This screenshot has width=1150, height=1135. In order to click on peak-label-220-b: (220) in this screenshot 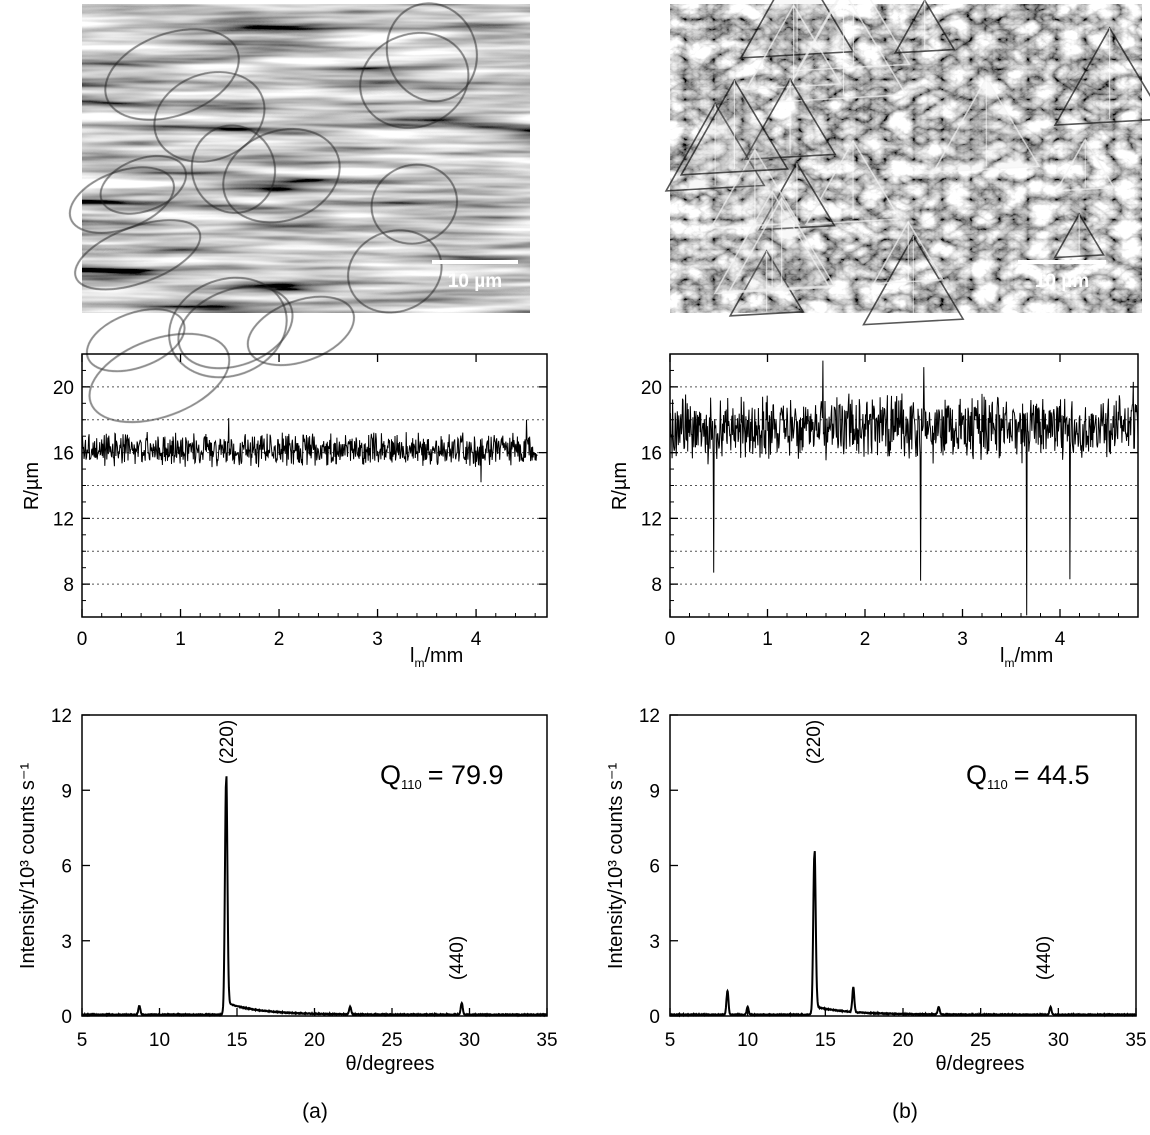, I will do `click(814, 742)`.